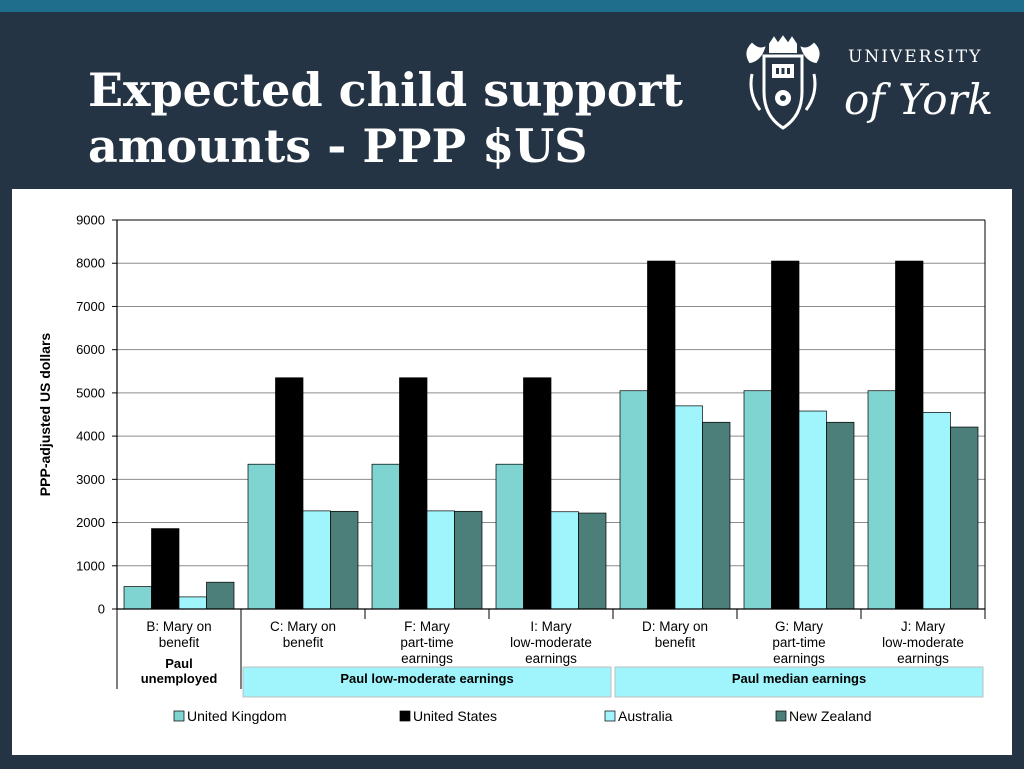 The image size is (1024, 769). I want to click on slide-title-line-2: amounts - PPP $US, so click(338, 146).